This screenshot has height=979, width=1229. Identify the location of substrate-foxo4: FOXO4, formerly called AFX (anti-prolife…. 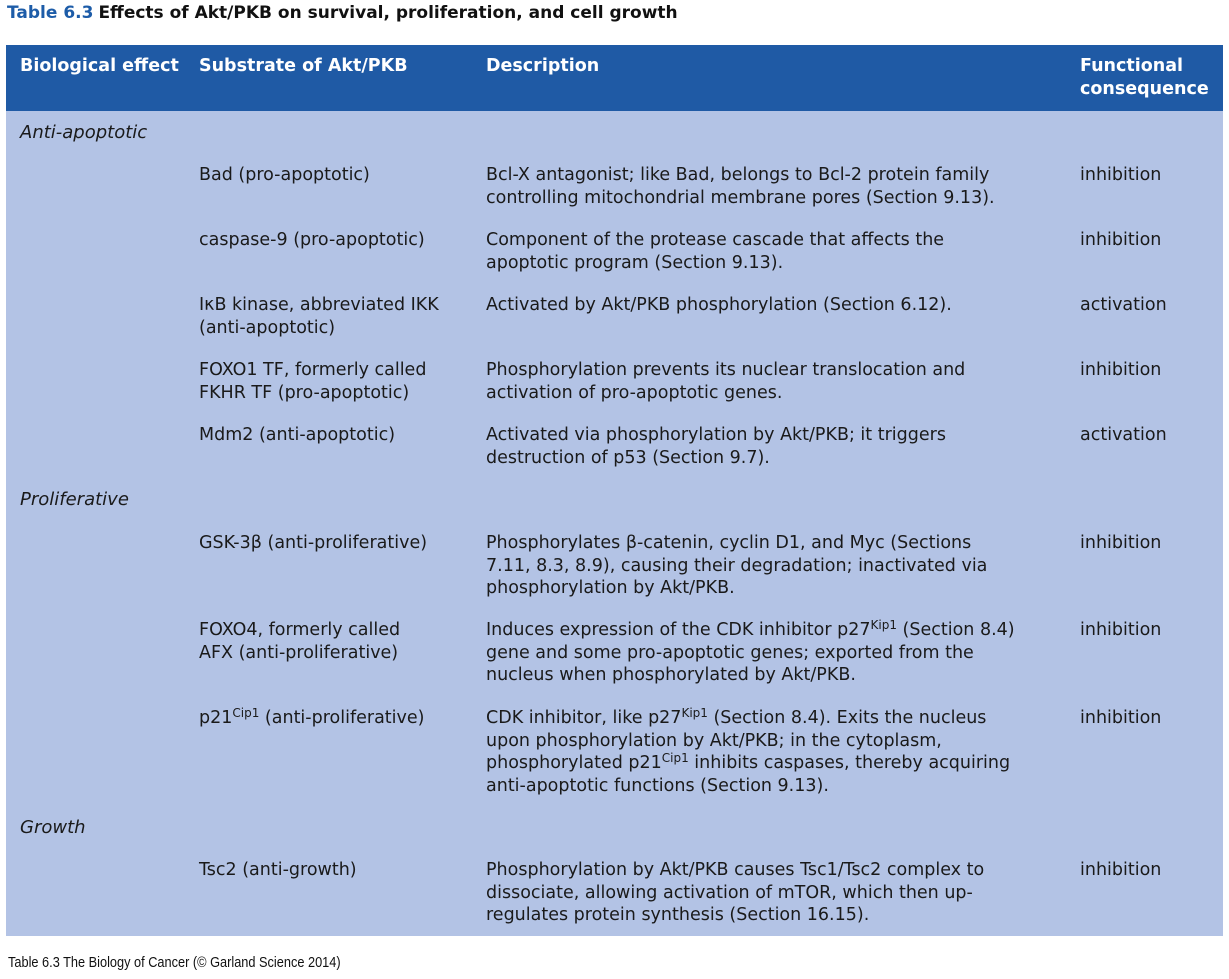
(300, 641).